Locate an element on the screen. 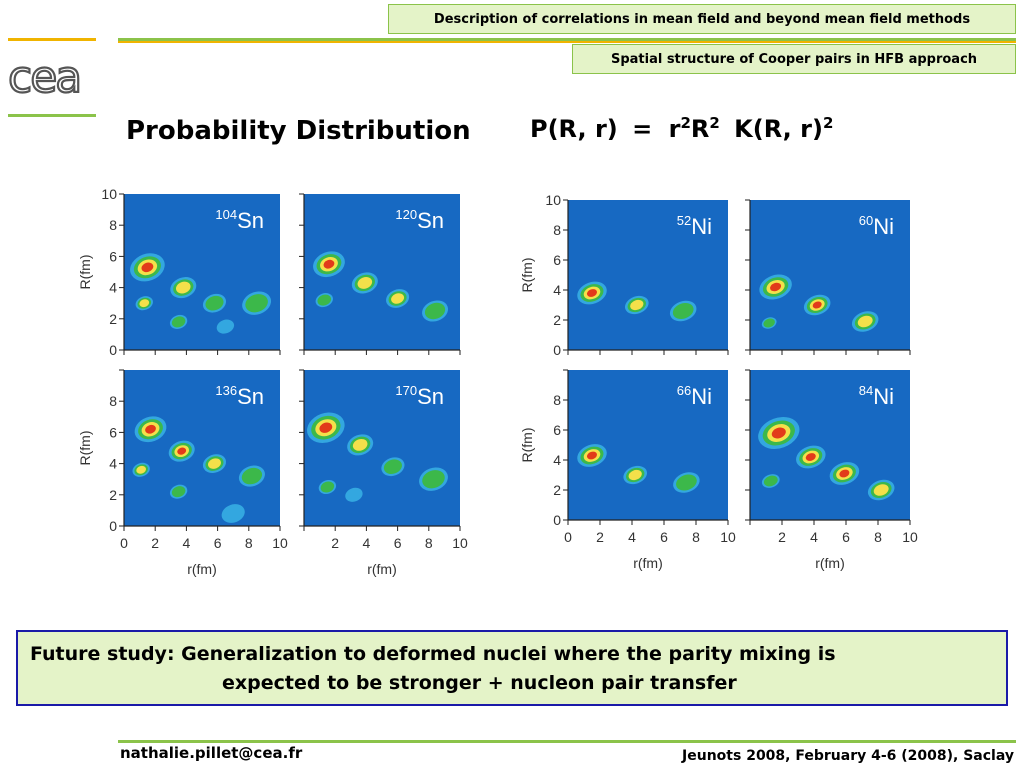 This screenshot has width=1024, height=768. nucleus-mass: 60 is located at coordinates (866, 220).